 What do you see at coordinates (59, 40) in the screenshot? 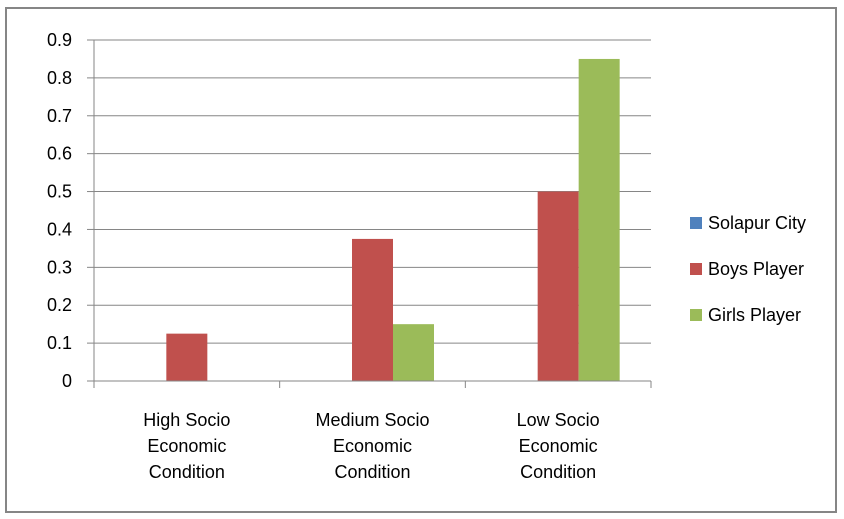
I see `y-tick-label: 0.9` at bounding box center [59, 40].